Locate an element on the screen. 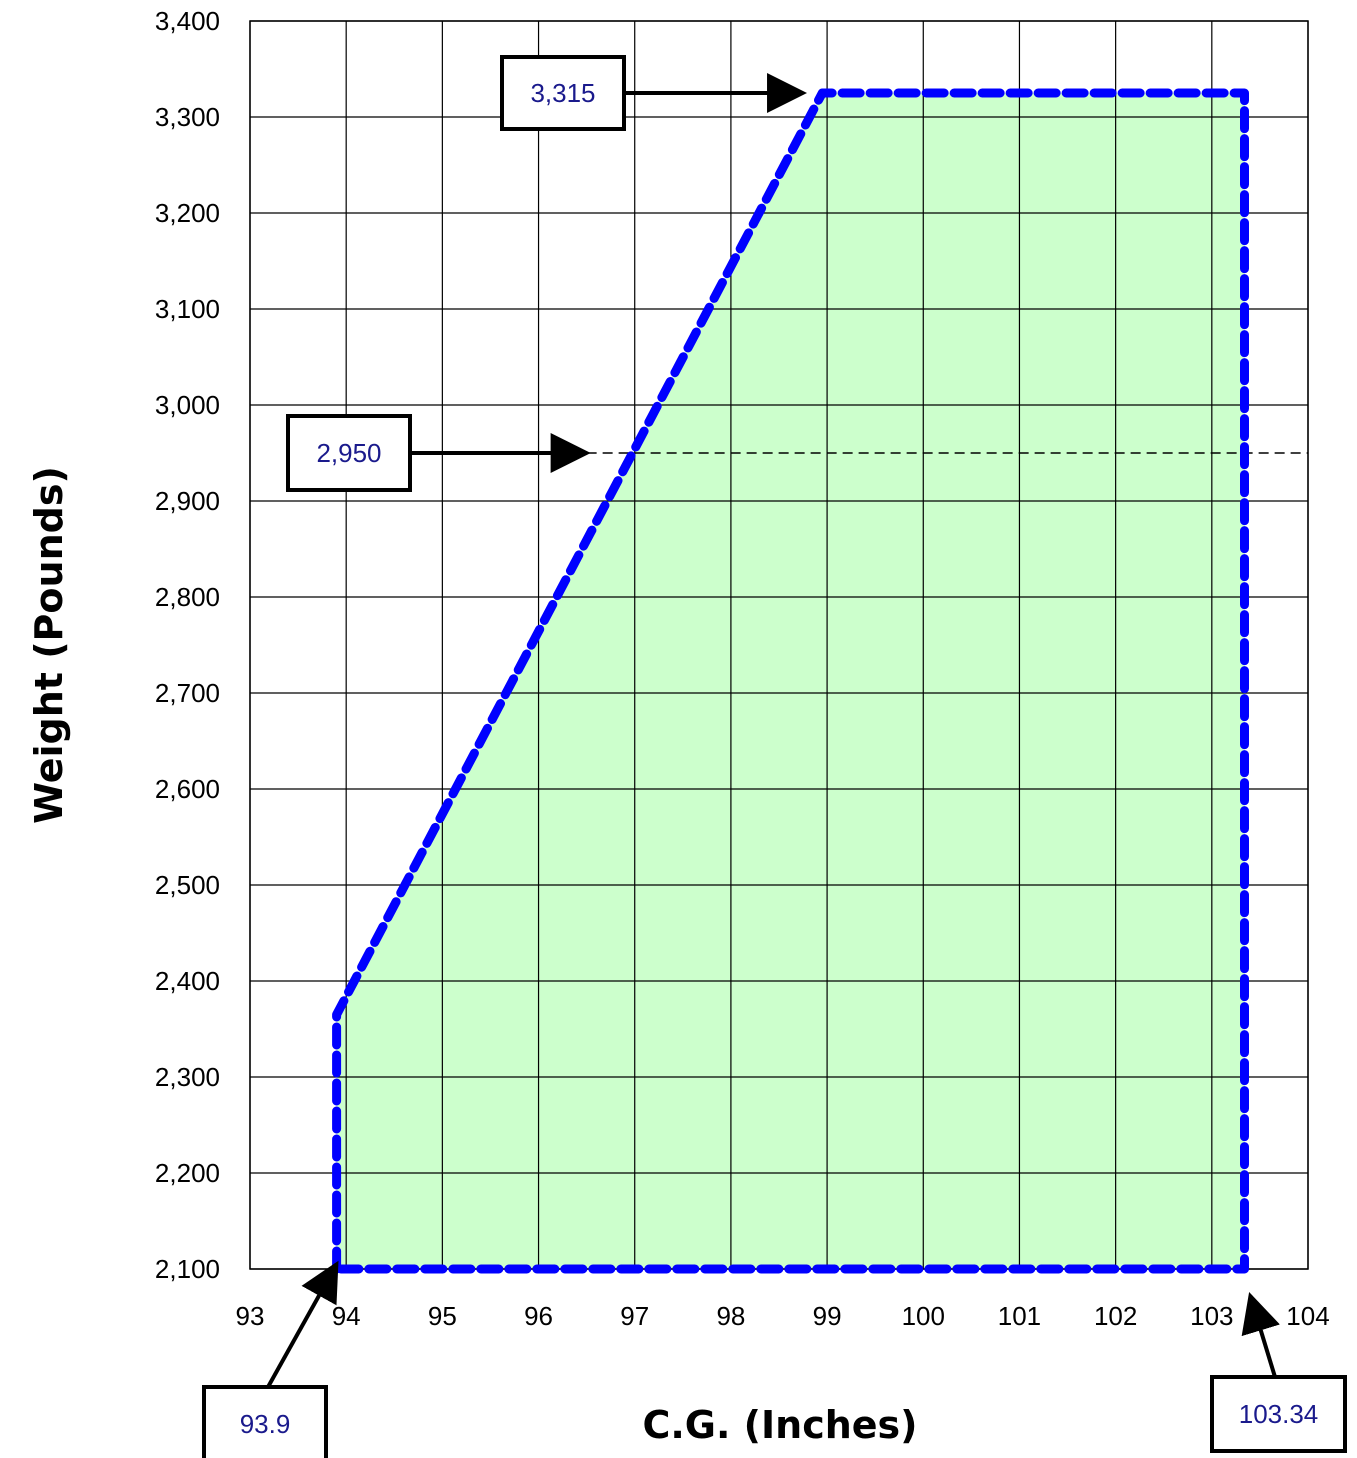 The width and height of the screenshot is (1357, 1458). x-tick-label: 95 is located at coordinates (442, 1316).